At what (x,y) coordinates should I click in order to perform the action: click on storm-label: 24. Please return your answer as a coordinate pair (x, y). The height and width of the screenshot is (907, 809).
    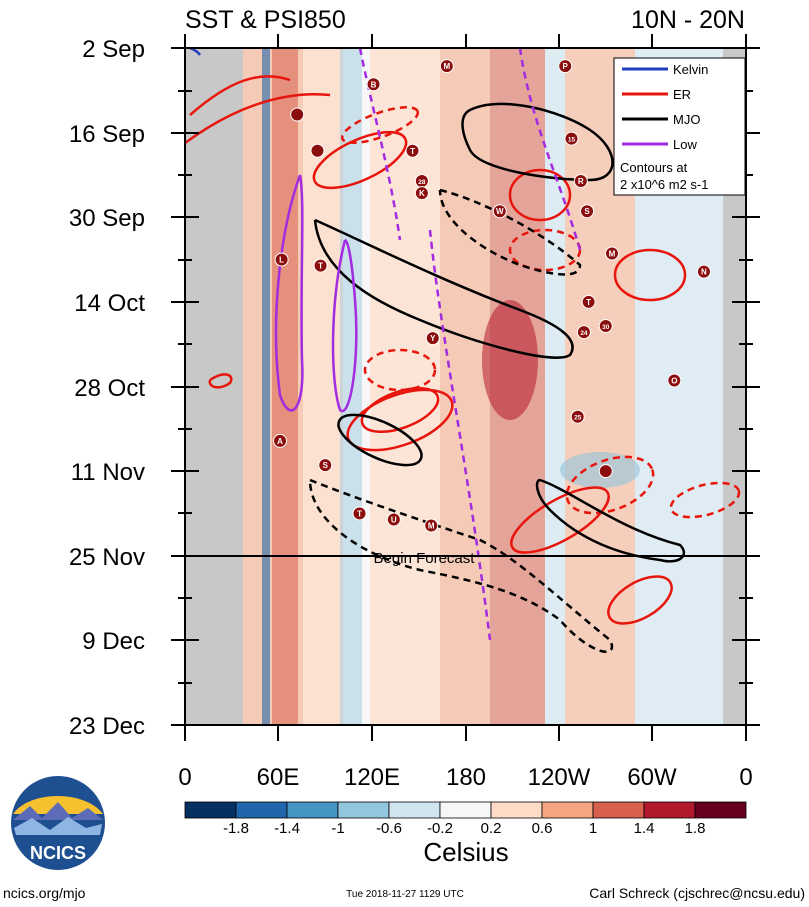
    Looking at the image, I should click on (584, 333).